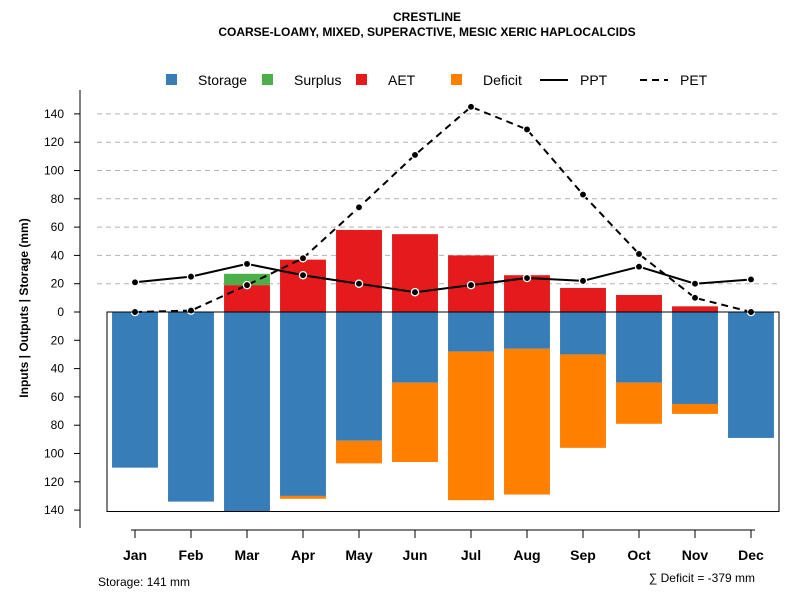 The width and height of the screenshot is (800, 600). What do you see at coordinates (415, 155) in the screenshot?
I see `pet-point-jun` at bounding box center [415, 155].